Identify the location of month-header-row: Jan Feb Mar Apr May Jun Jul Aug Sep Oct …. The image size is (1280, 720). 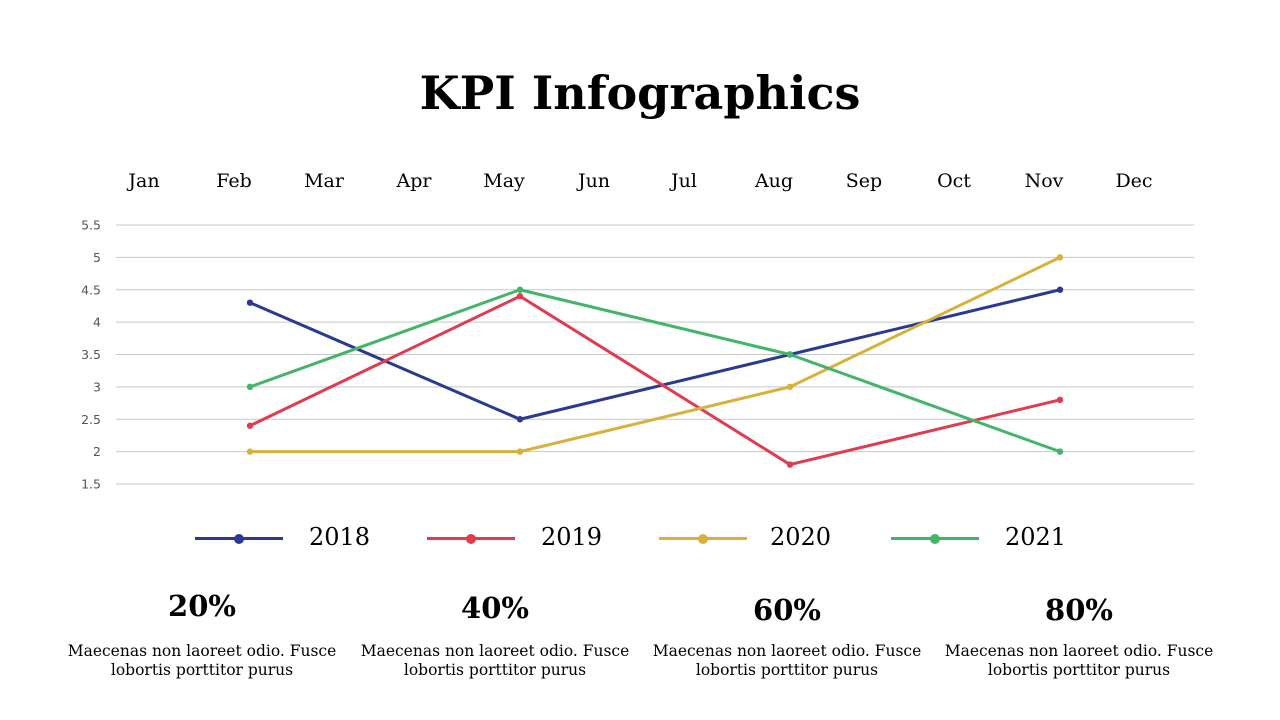
(640, 183).